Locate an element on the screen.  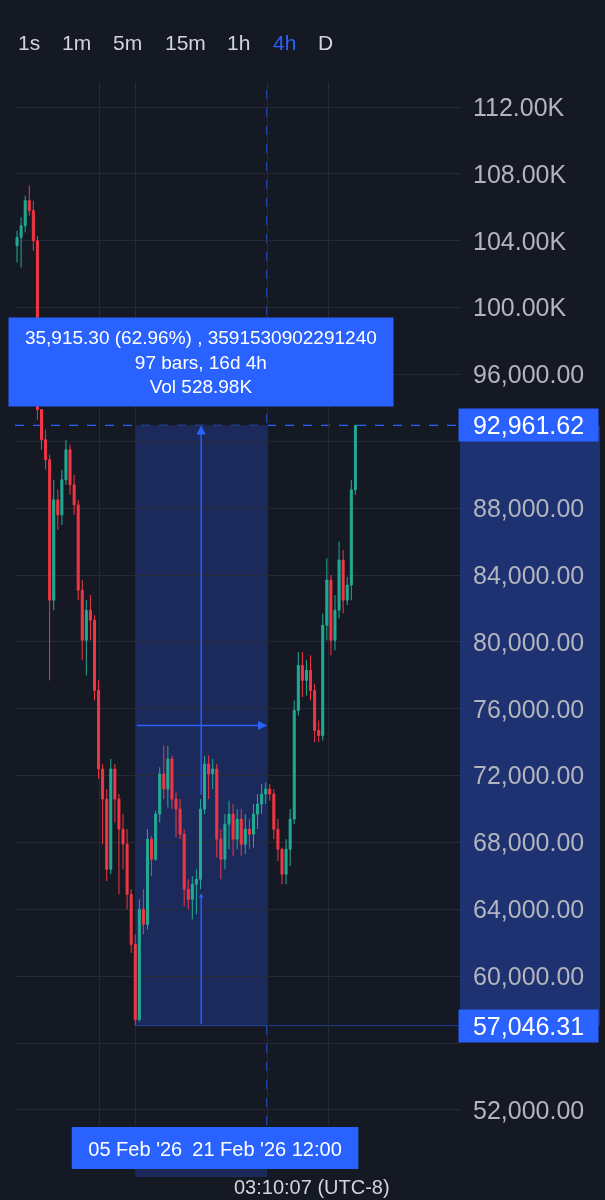
x-tick-label: 21 Feb '26 12:00 is located at coordinates (267, 1149).